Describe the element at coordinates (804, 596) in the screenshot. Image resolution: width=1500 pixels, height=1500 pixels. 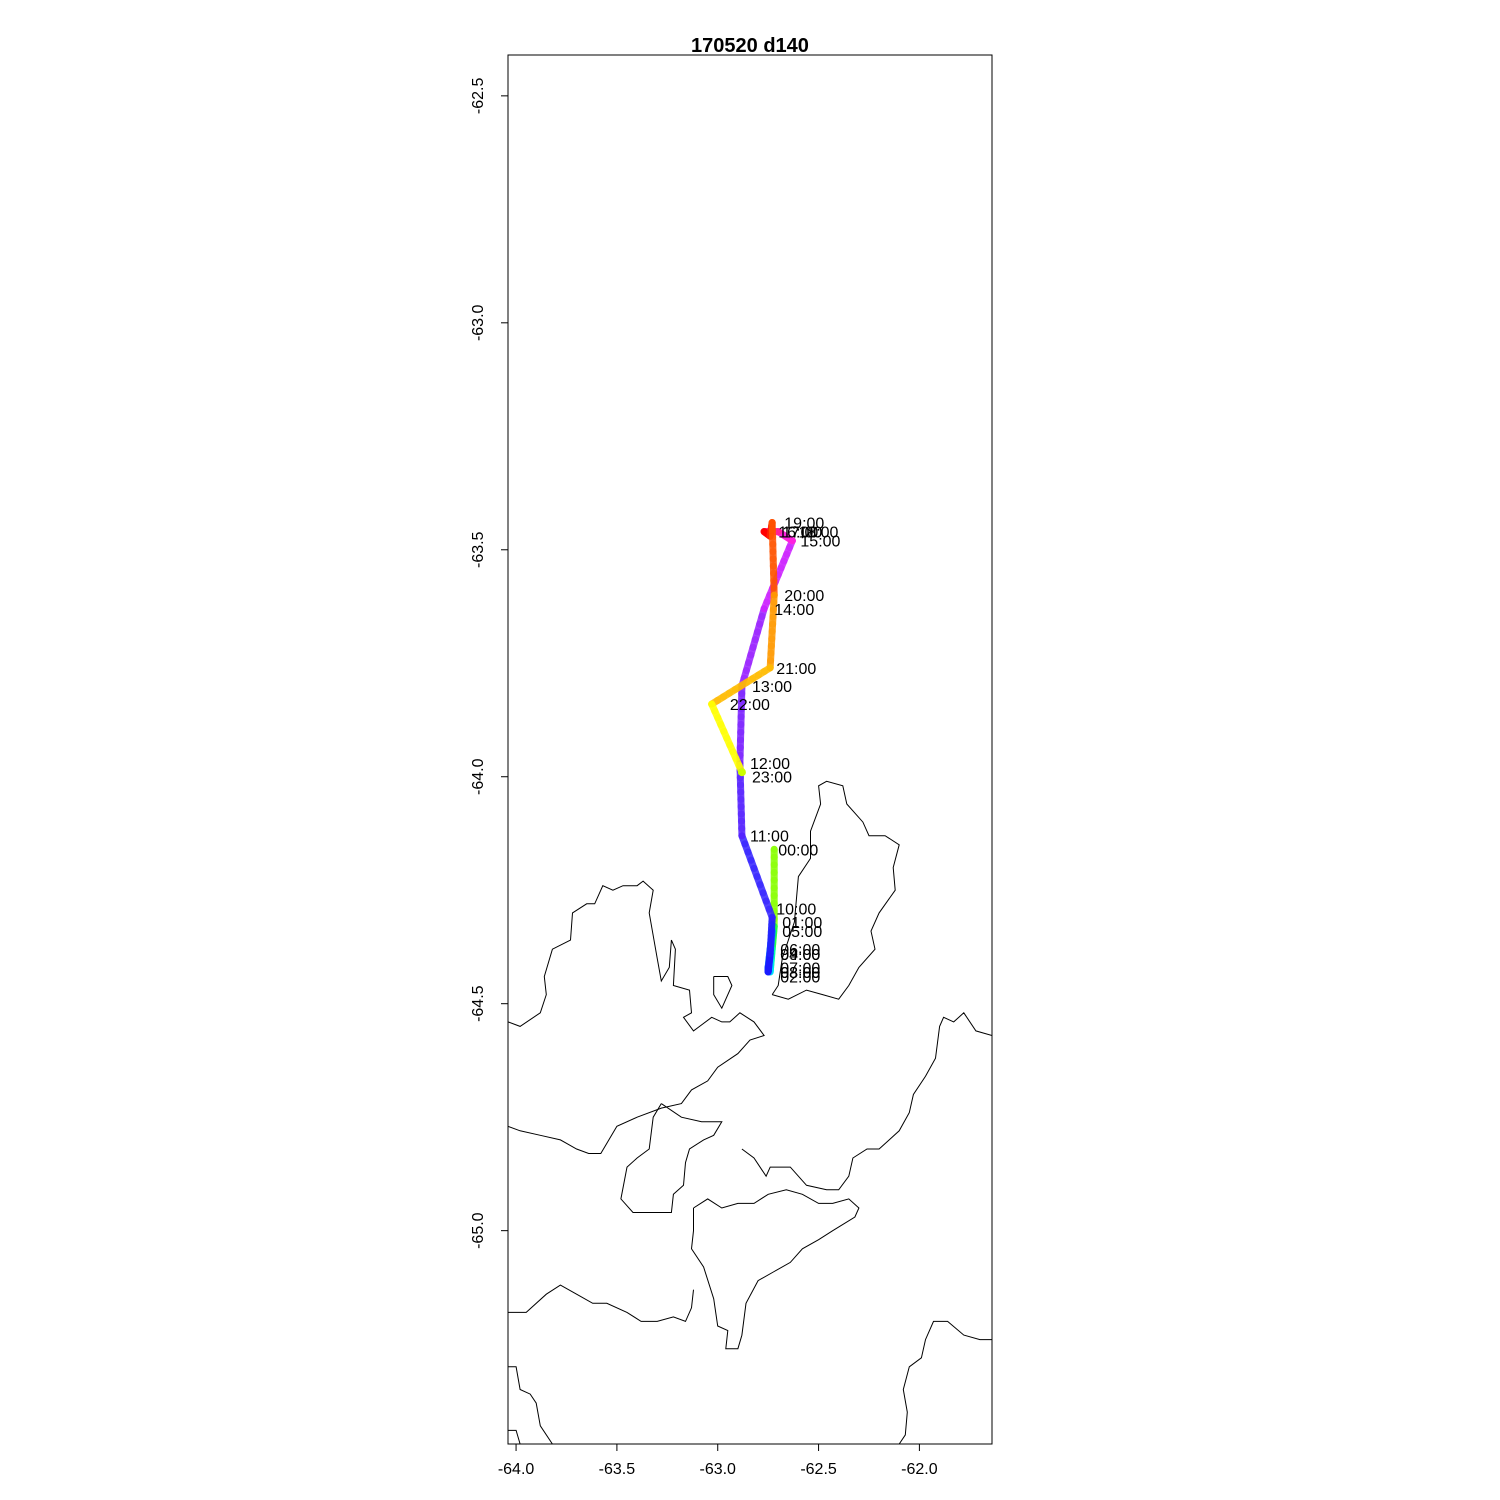
I see `time-label-2000: 20:00` at that location.